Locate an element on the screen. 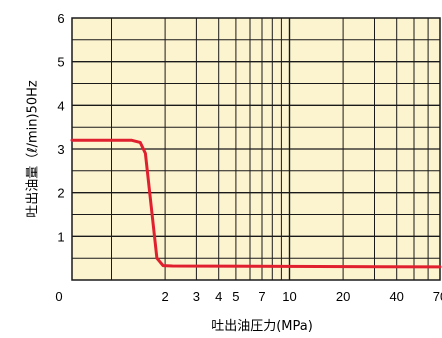 Image resolution: width=442 pixels, height=338 pixels. x-tick-label: 2 is located at coordinates (164, 296).